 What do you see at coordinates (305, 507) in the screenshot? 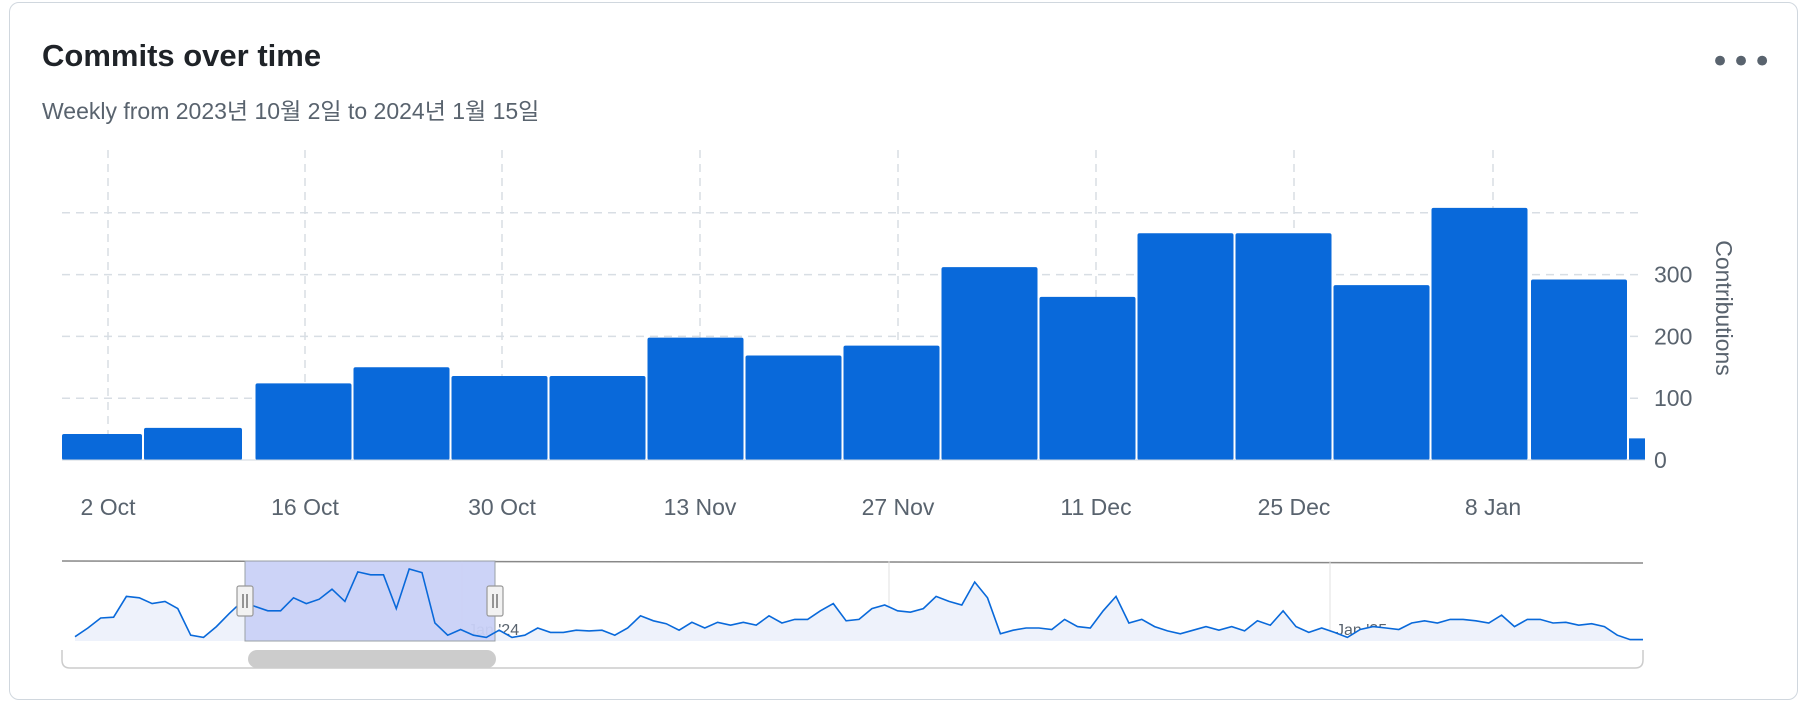
I see `x-tick-label: 16 Oct` at bounding box center [305, 507].